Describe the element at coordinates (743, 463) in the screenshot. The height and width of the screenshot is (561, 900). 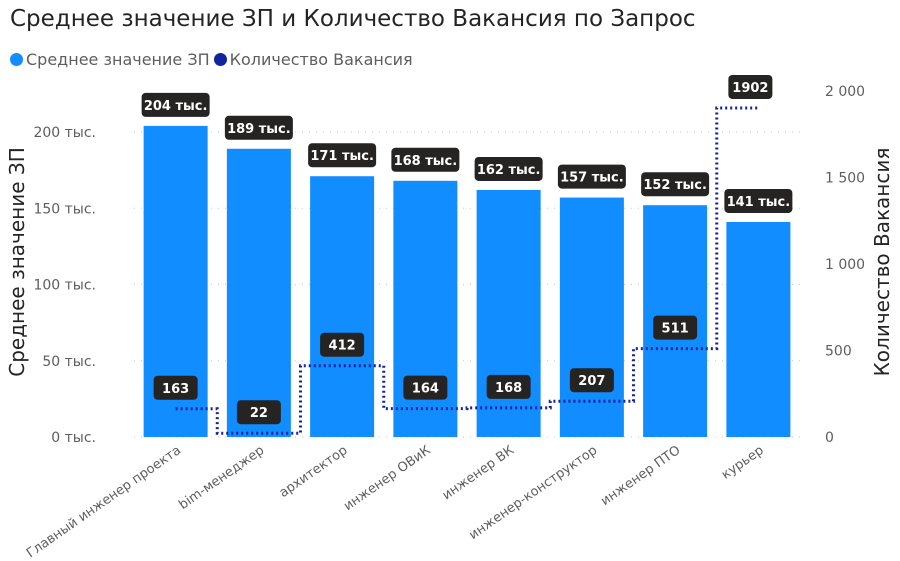
I see `x-category-label: курьер` at that location.